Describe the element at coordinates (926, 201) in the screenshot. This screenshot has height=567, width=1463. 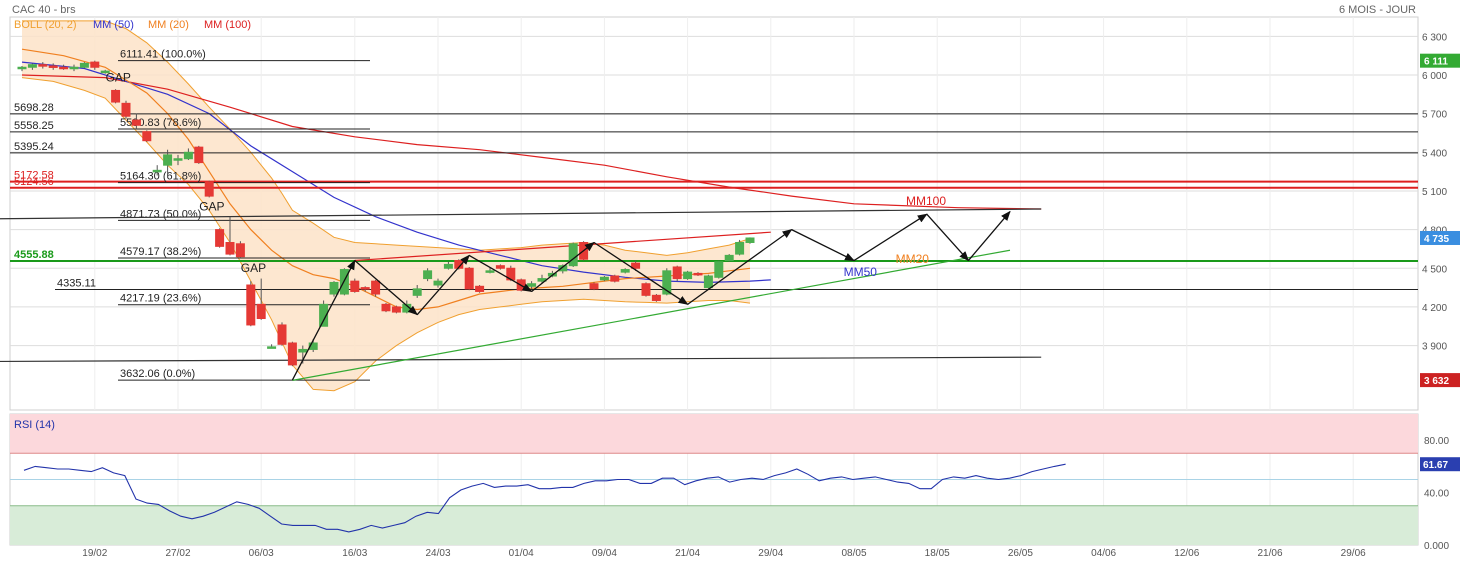
I see `ma-line-label: MM100` at that location.